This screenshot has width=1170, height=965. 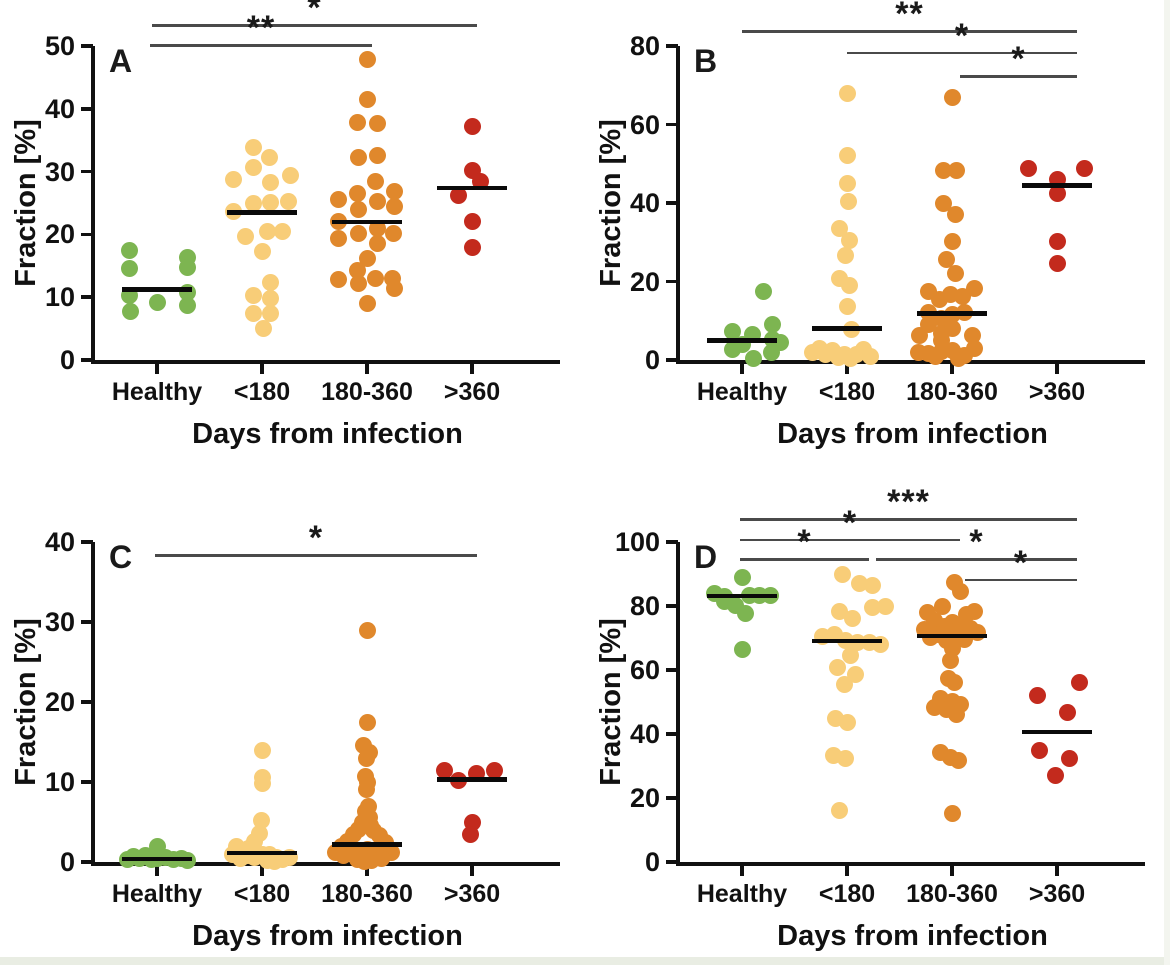 What do you see at coordinates (909, 17) in the screenshot?
I see `significance-asterisk: **` at bounding box center [909, 17].